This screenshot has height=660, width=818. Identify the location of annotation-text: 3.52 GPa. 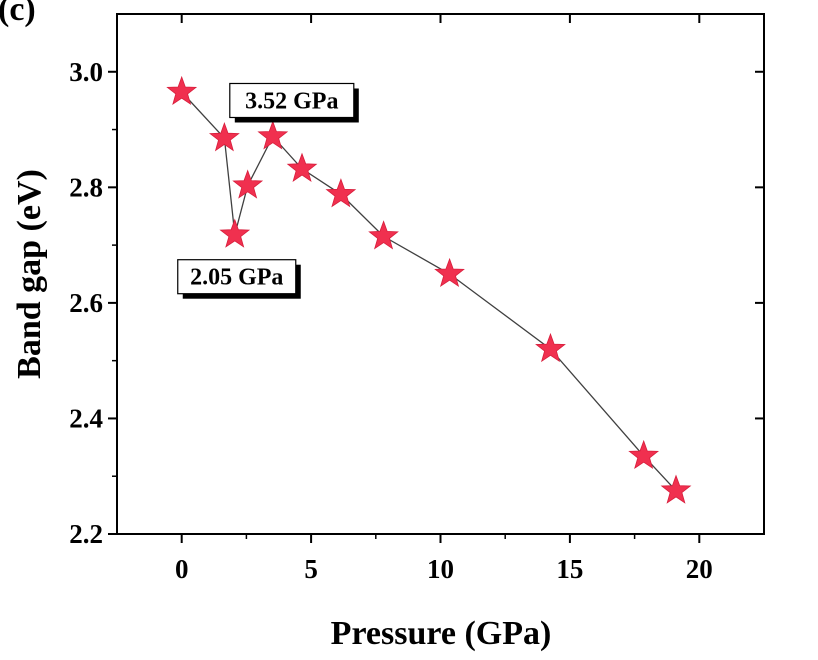
(291, 101).